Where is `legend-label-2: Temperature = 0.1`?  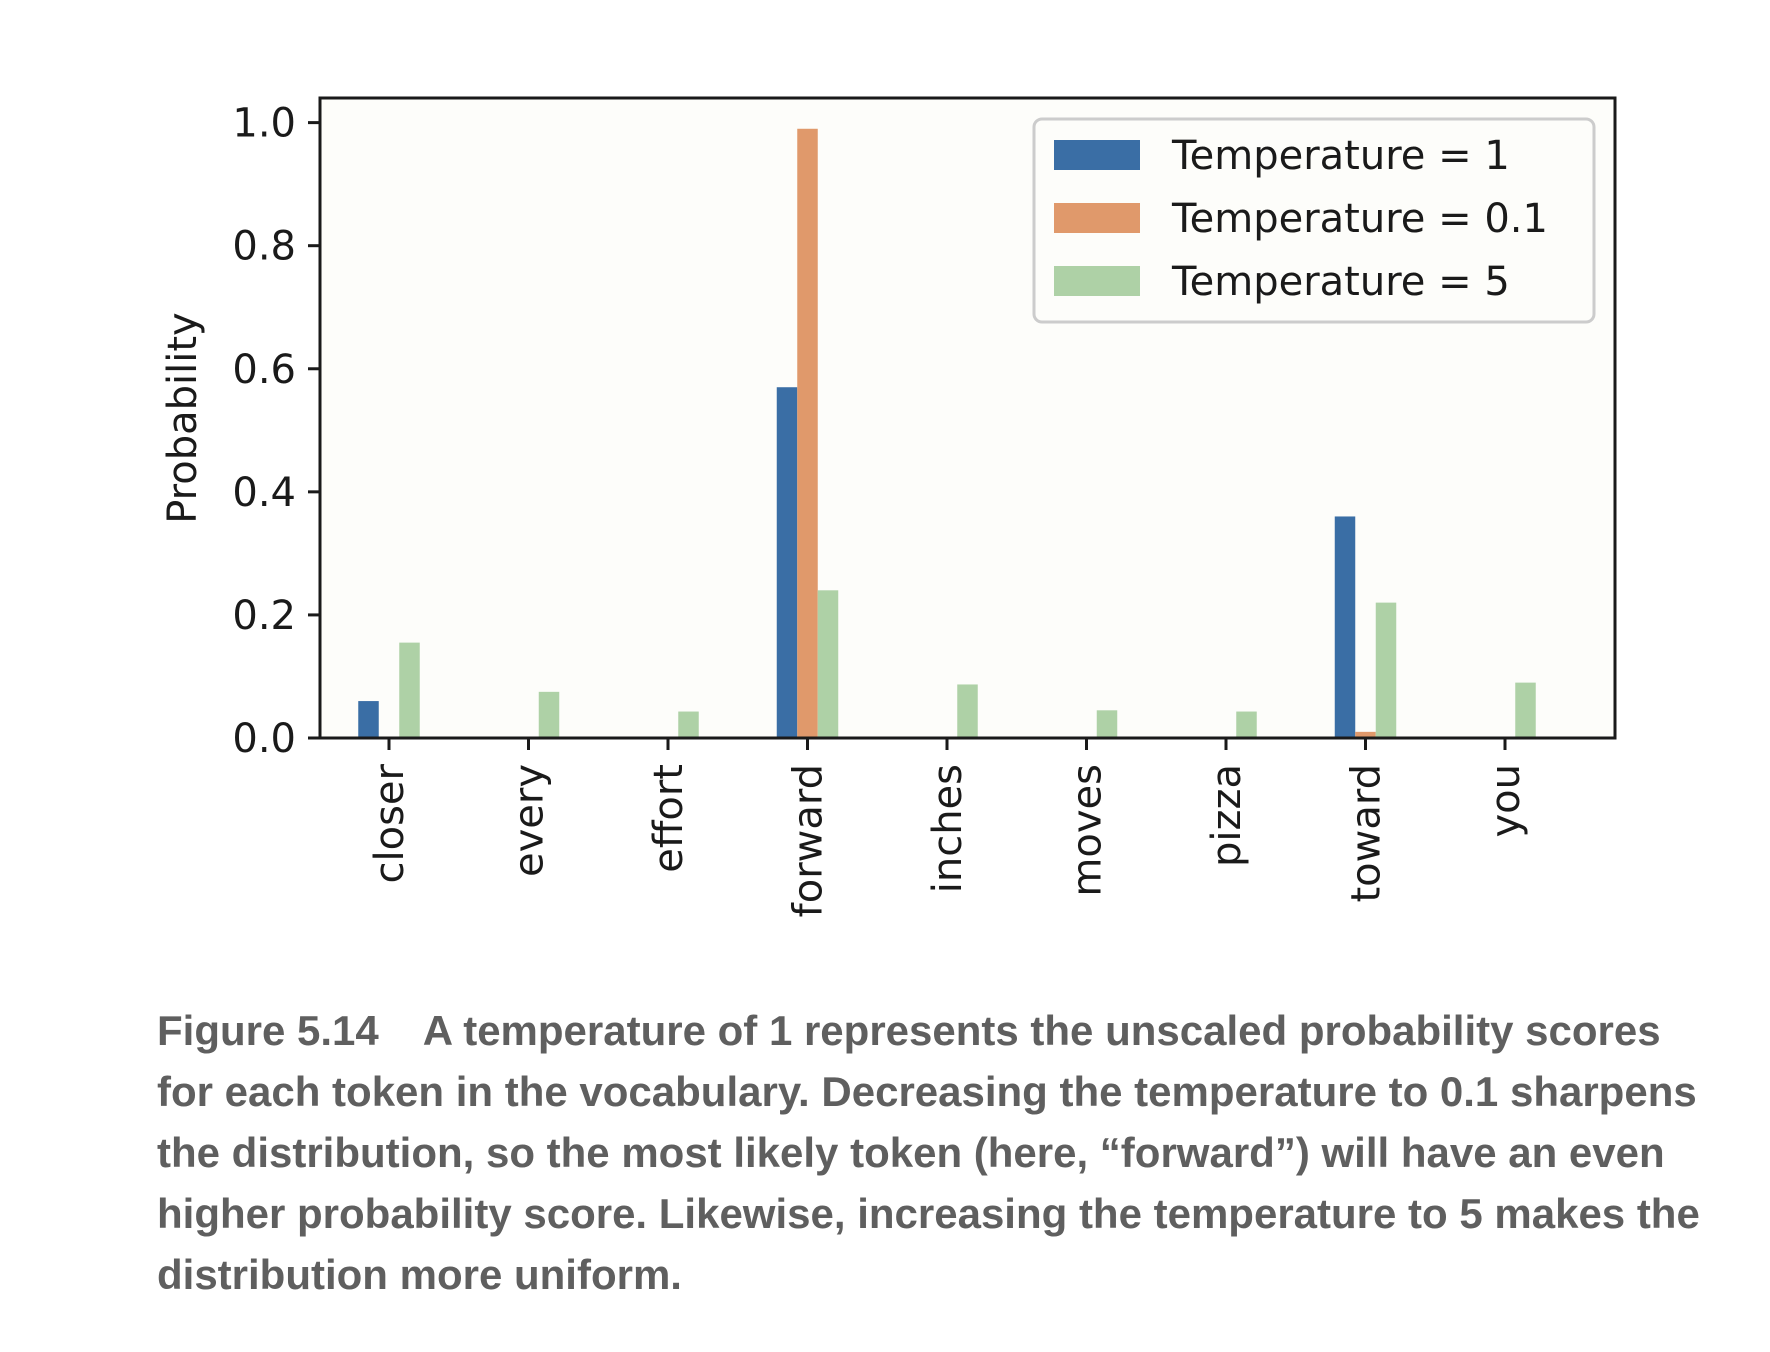 legend-label-2: Temperature = 0.1 is located at coordinates (1359, 219).